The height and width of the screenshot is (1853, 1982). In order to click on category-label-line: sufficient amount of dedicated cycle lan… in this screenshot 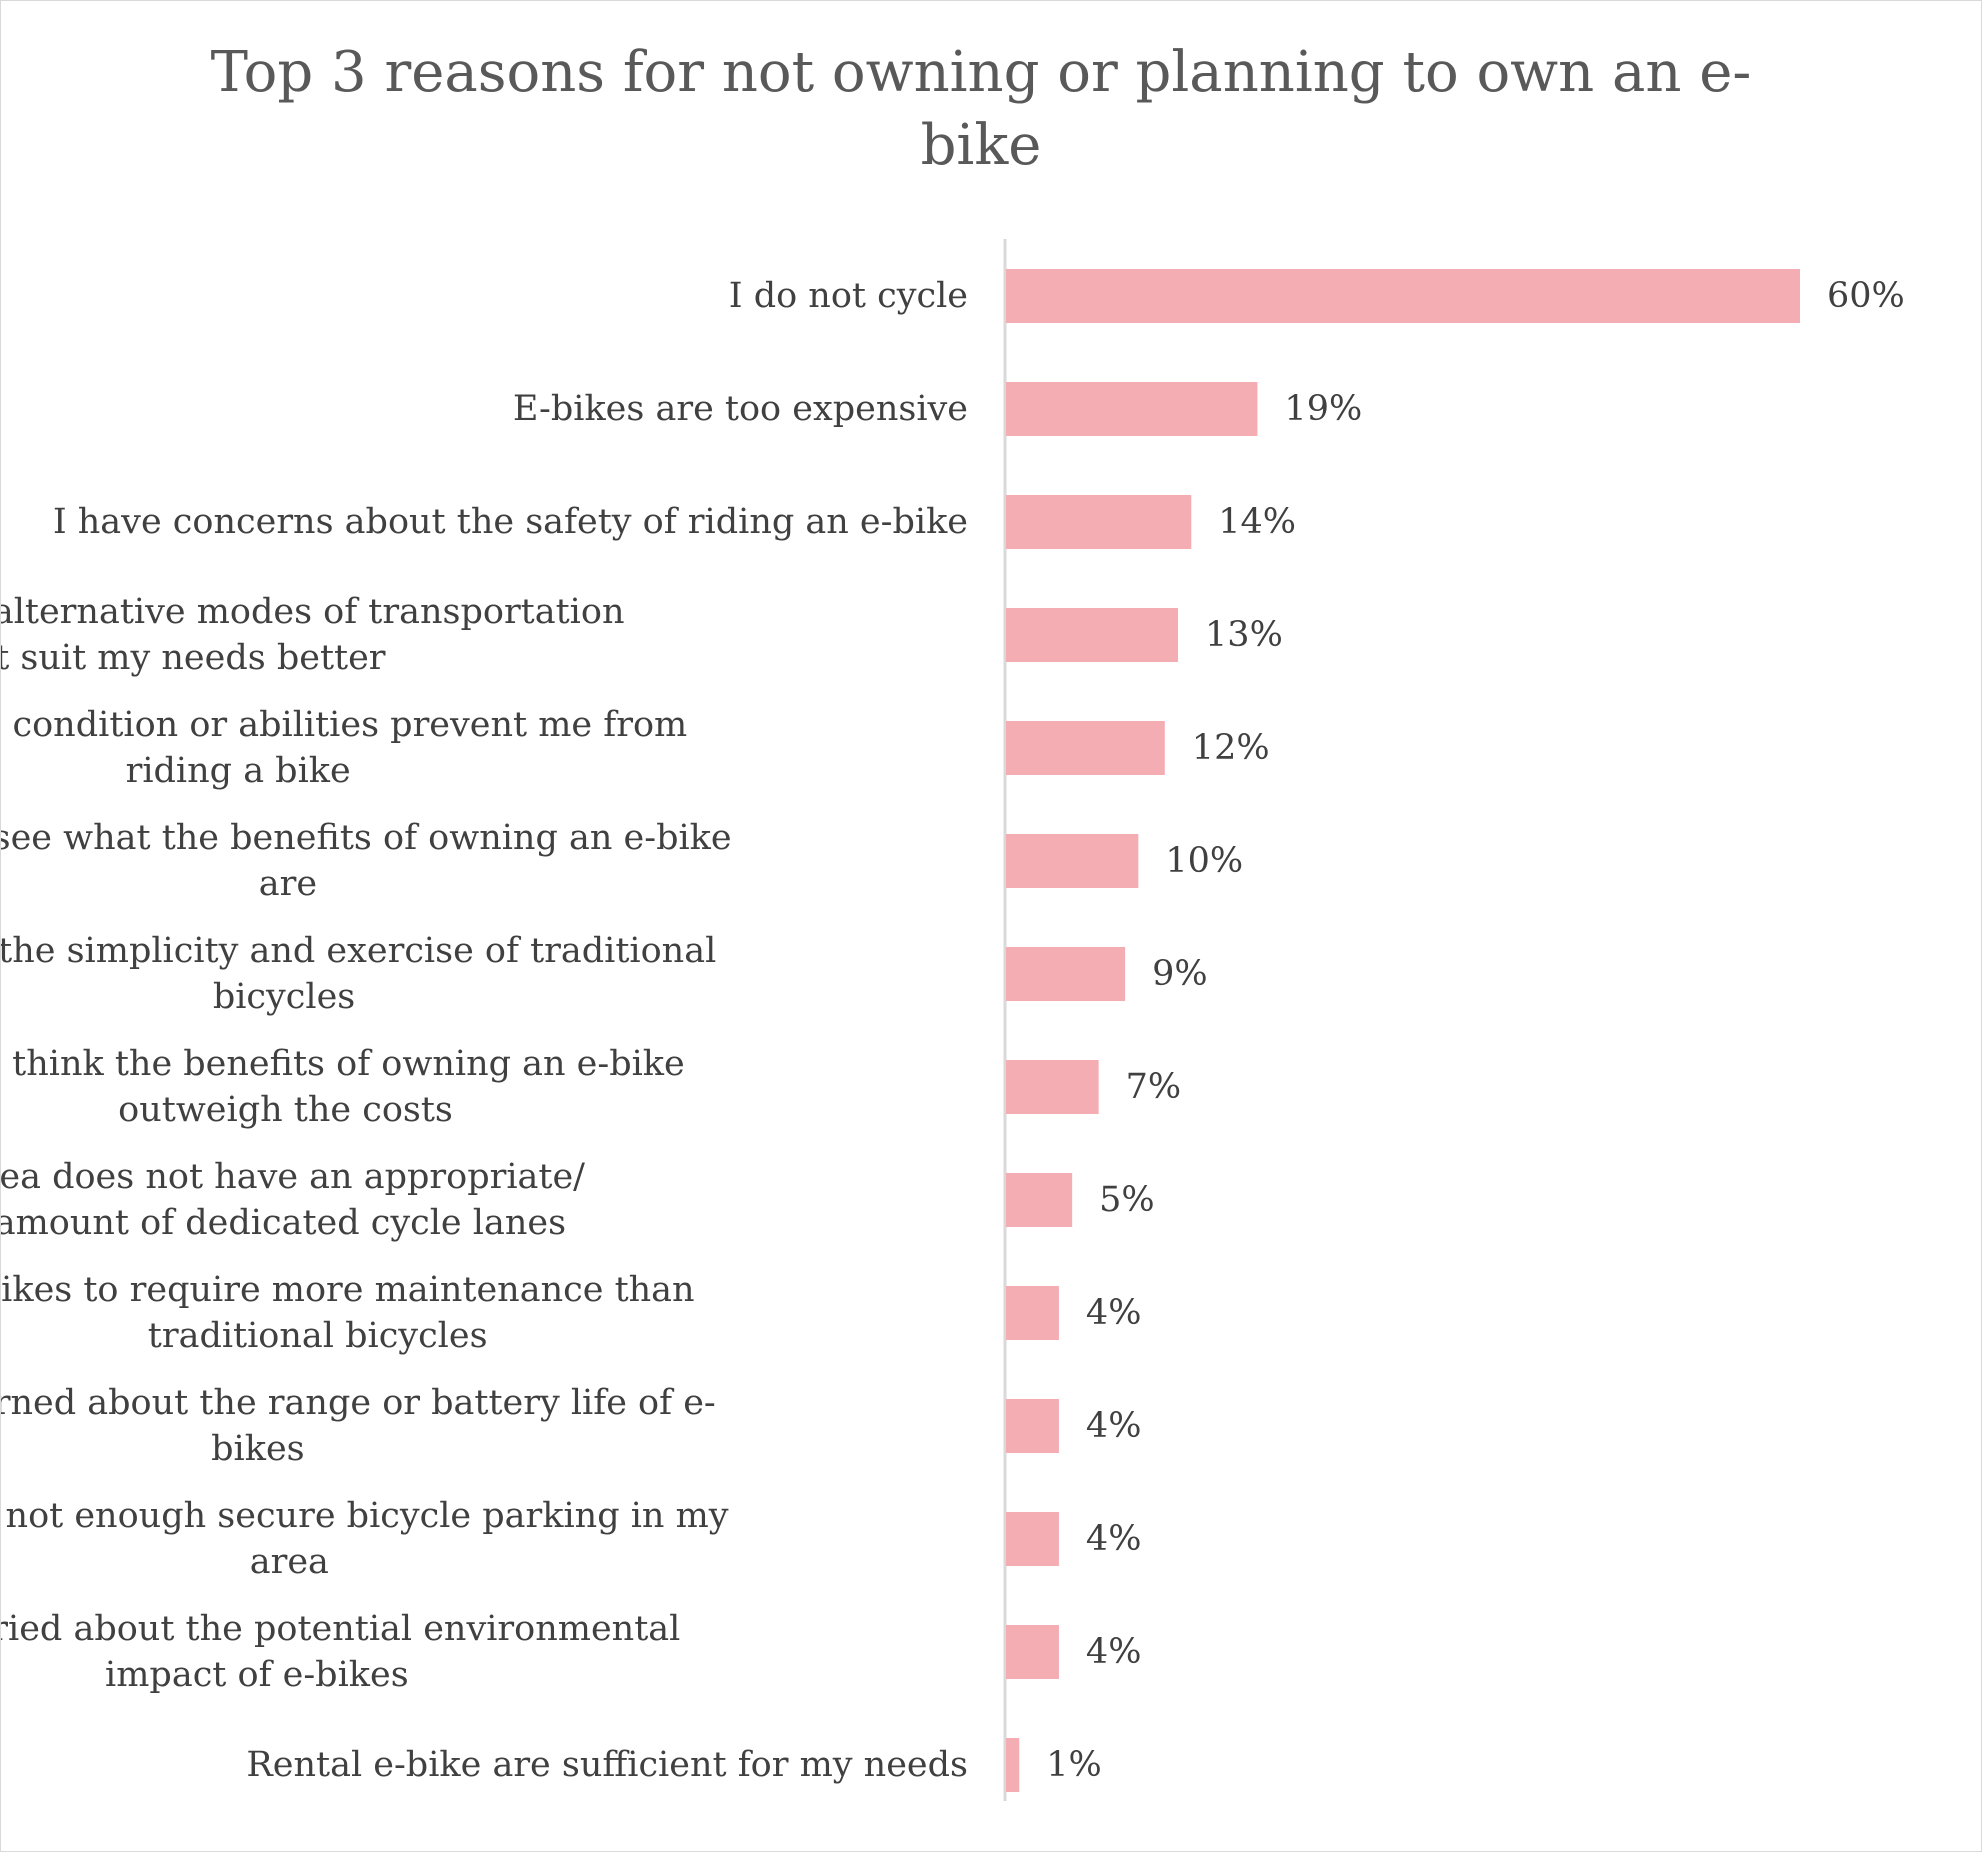, I will do `click(283, 1223)`.